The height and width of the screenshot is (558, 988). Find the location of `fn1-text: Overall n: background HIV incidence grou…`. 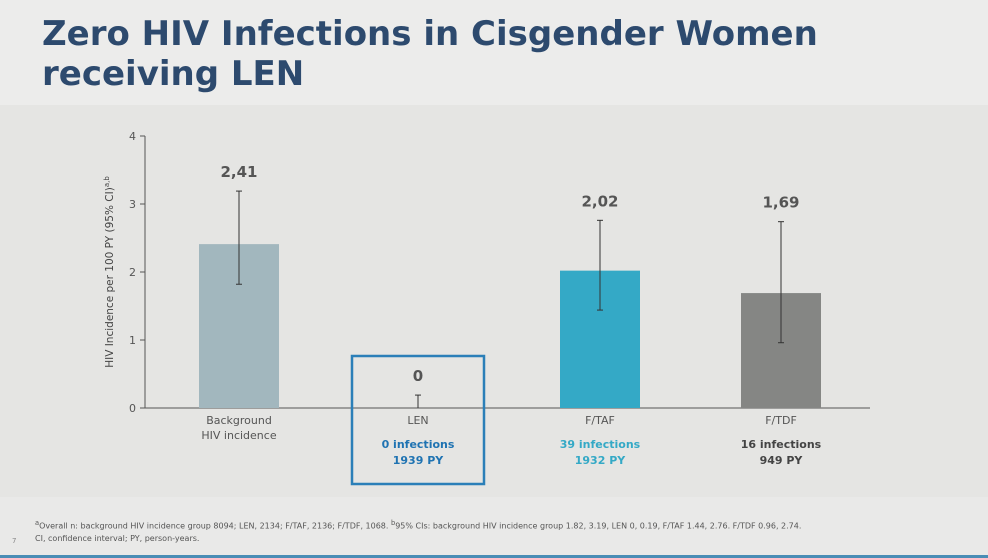

fn1-text: Overall n: background HIV incidence grou… is located at coordinates (215, 526).